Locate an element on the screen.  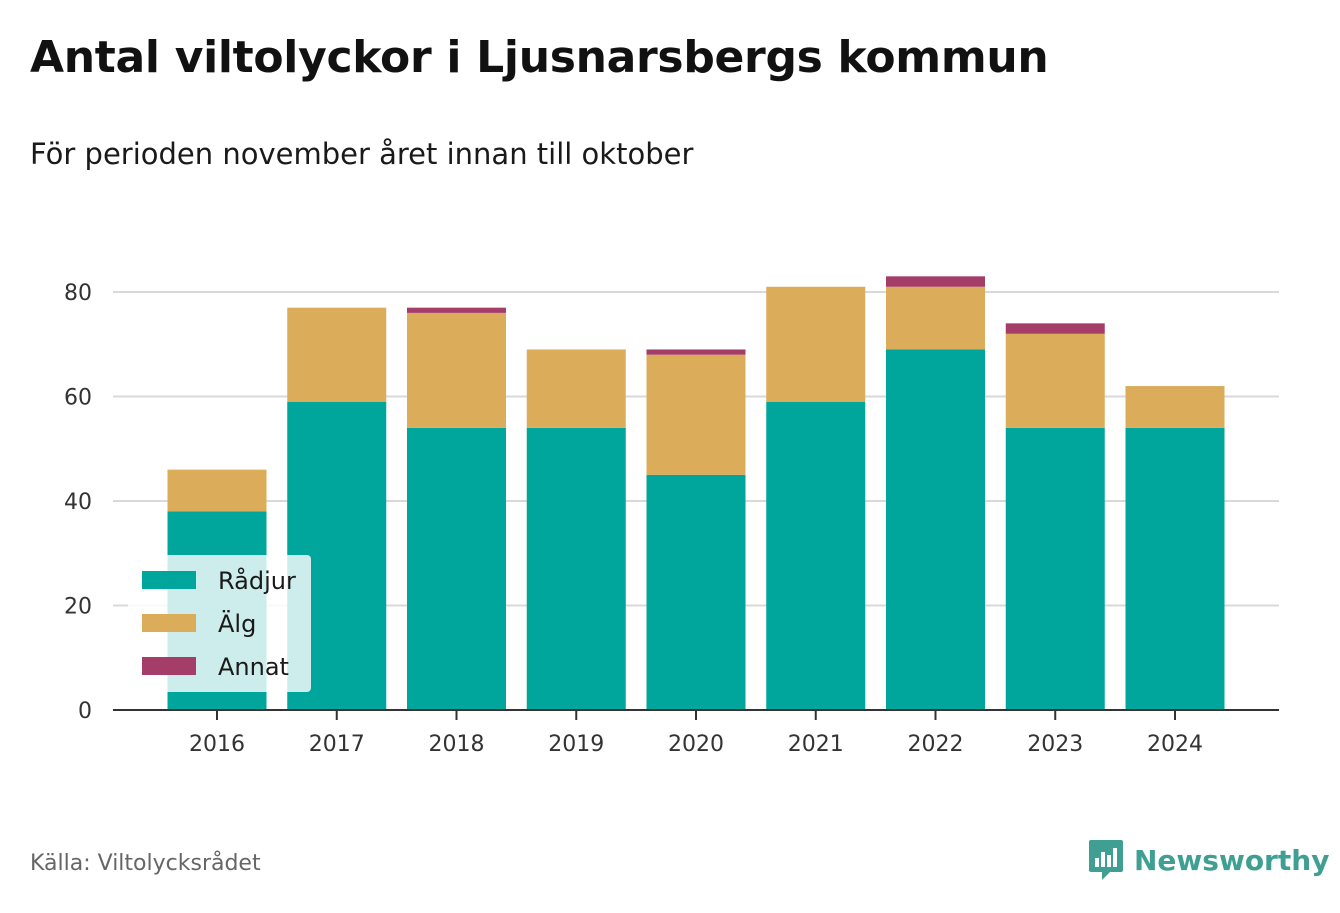
x-tick-label: 2021 is located at coordinates (816, 744).